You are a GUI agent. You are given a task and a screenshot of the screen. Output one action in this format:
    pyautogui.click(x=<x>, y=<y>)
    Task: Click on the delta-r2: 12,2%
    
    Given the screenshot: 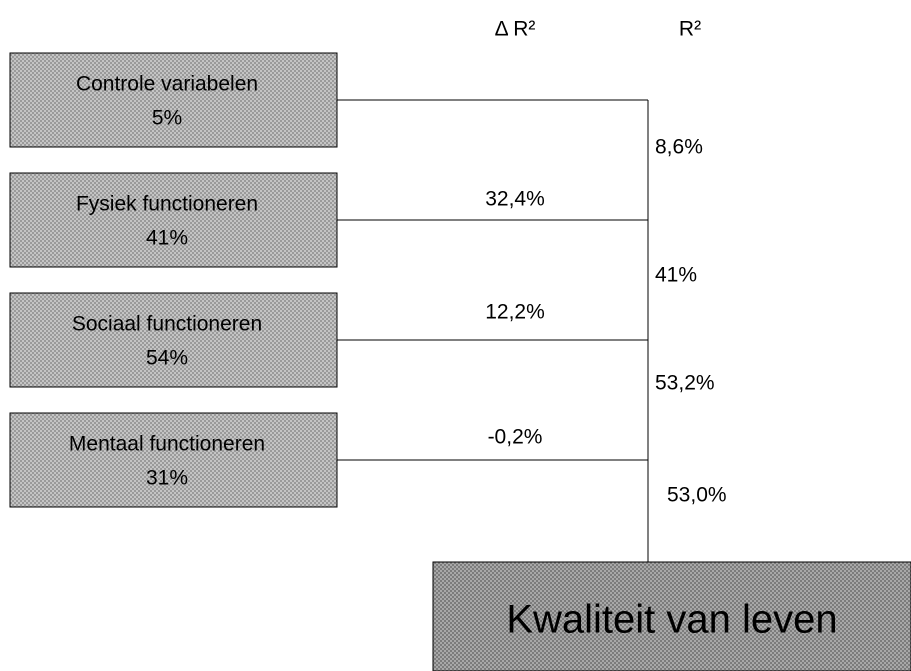 What is the action you would take?
    pyautogui.click(x=515, y=312)
    